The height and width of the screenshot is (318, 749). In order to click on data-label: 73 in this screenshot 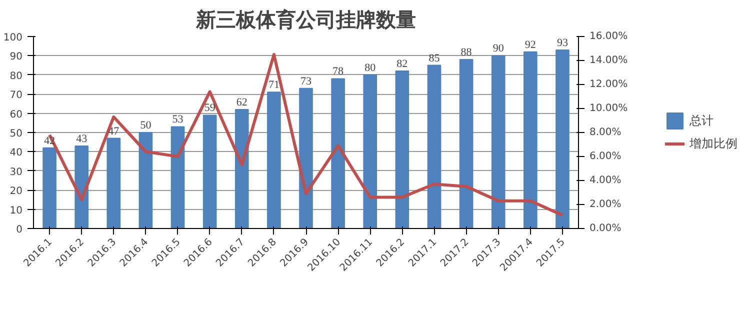, I will do `click(306, 81)`.